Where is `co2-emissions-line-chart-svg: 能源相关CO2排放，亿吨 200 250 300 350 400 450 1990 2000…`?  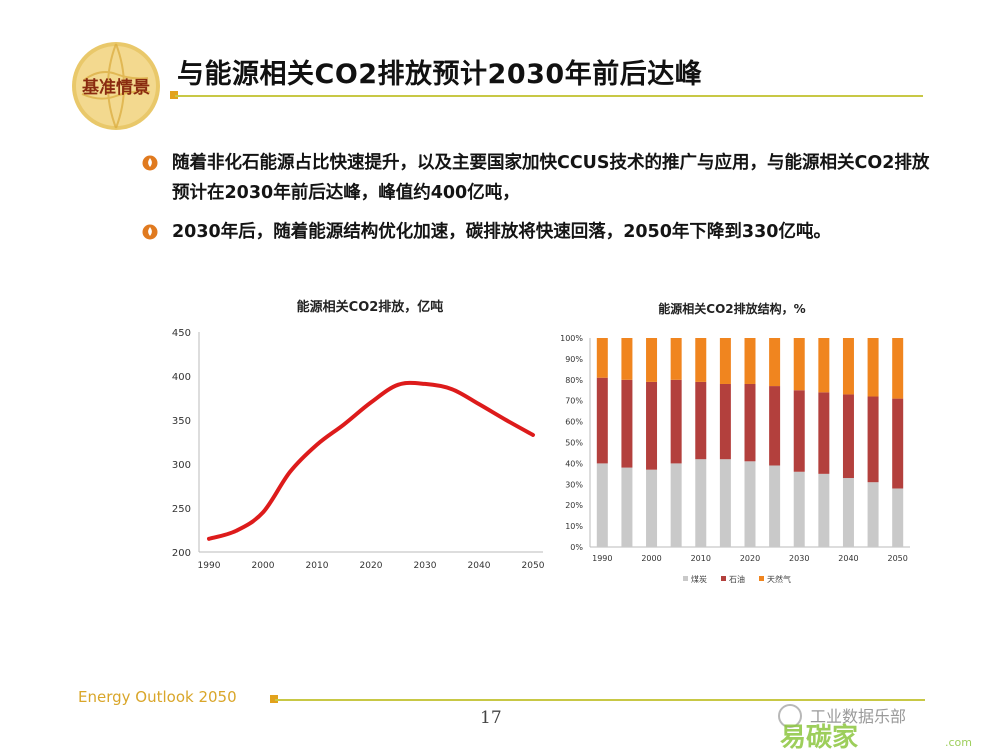
co2-emissions-line-chart-svg: 能源相关CO2排放，亿吨 200 250 300 350 400 450 1990 2000… is located at coordinates (358, 435).